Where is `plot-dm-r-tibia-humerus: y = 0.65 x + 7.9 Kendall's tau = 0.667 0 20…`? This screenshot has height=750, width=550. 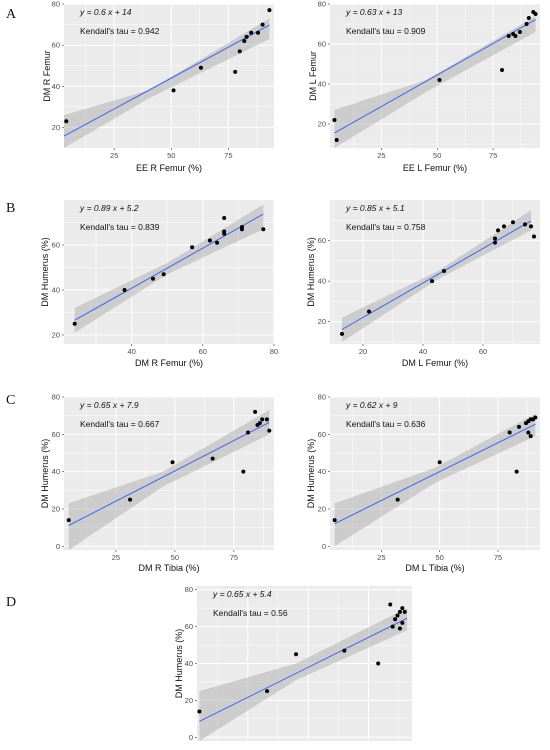
plot-dm-r-tibia-humerus: y = 0.65 x + 7.9 Kendall's tau = 0.667 0 20… is located at coordinates (157, 483).